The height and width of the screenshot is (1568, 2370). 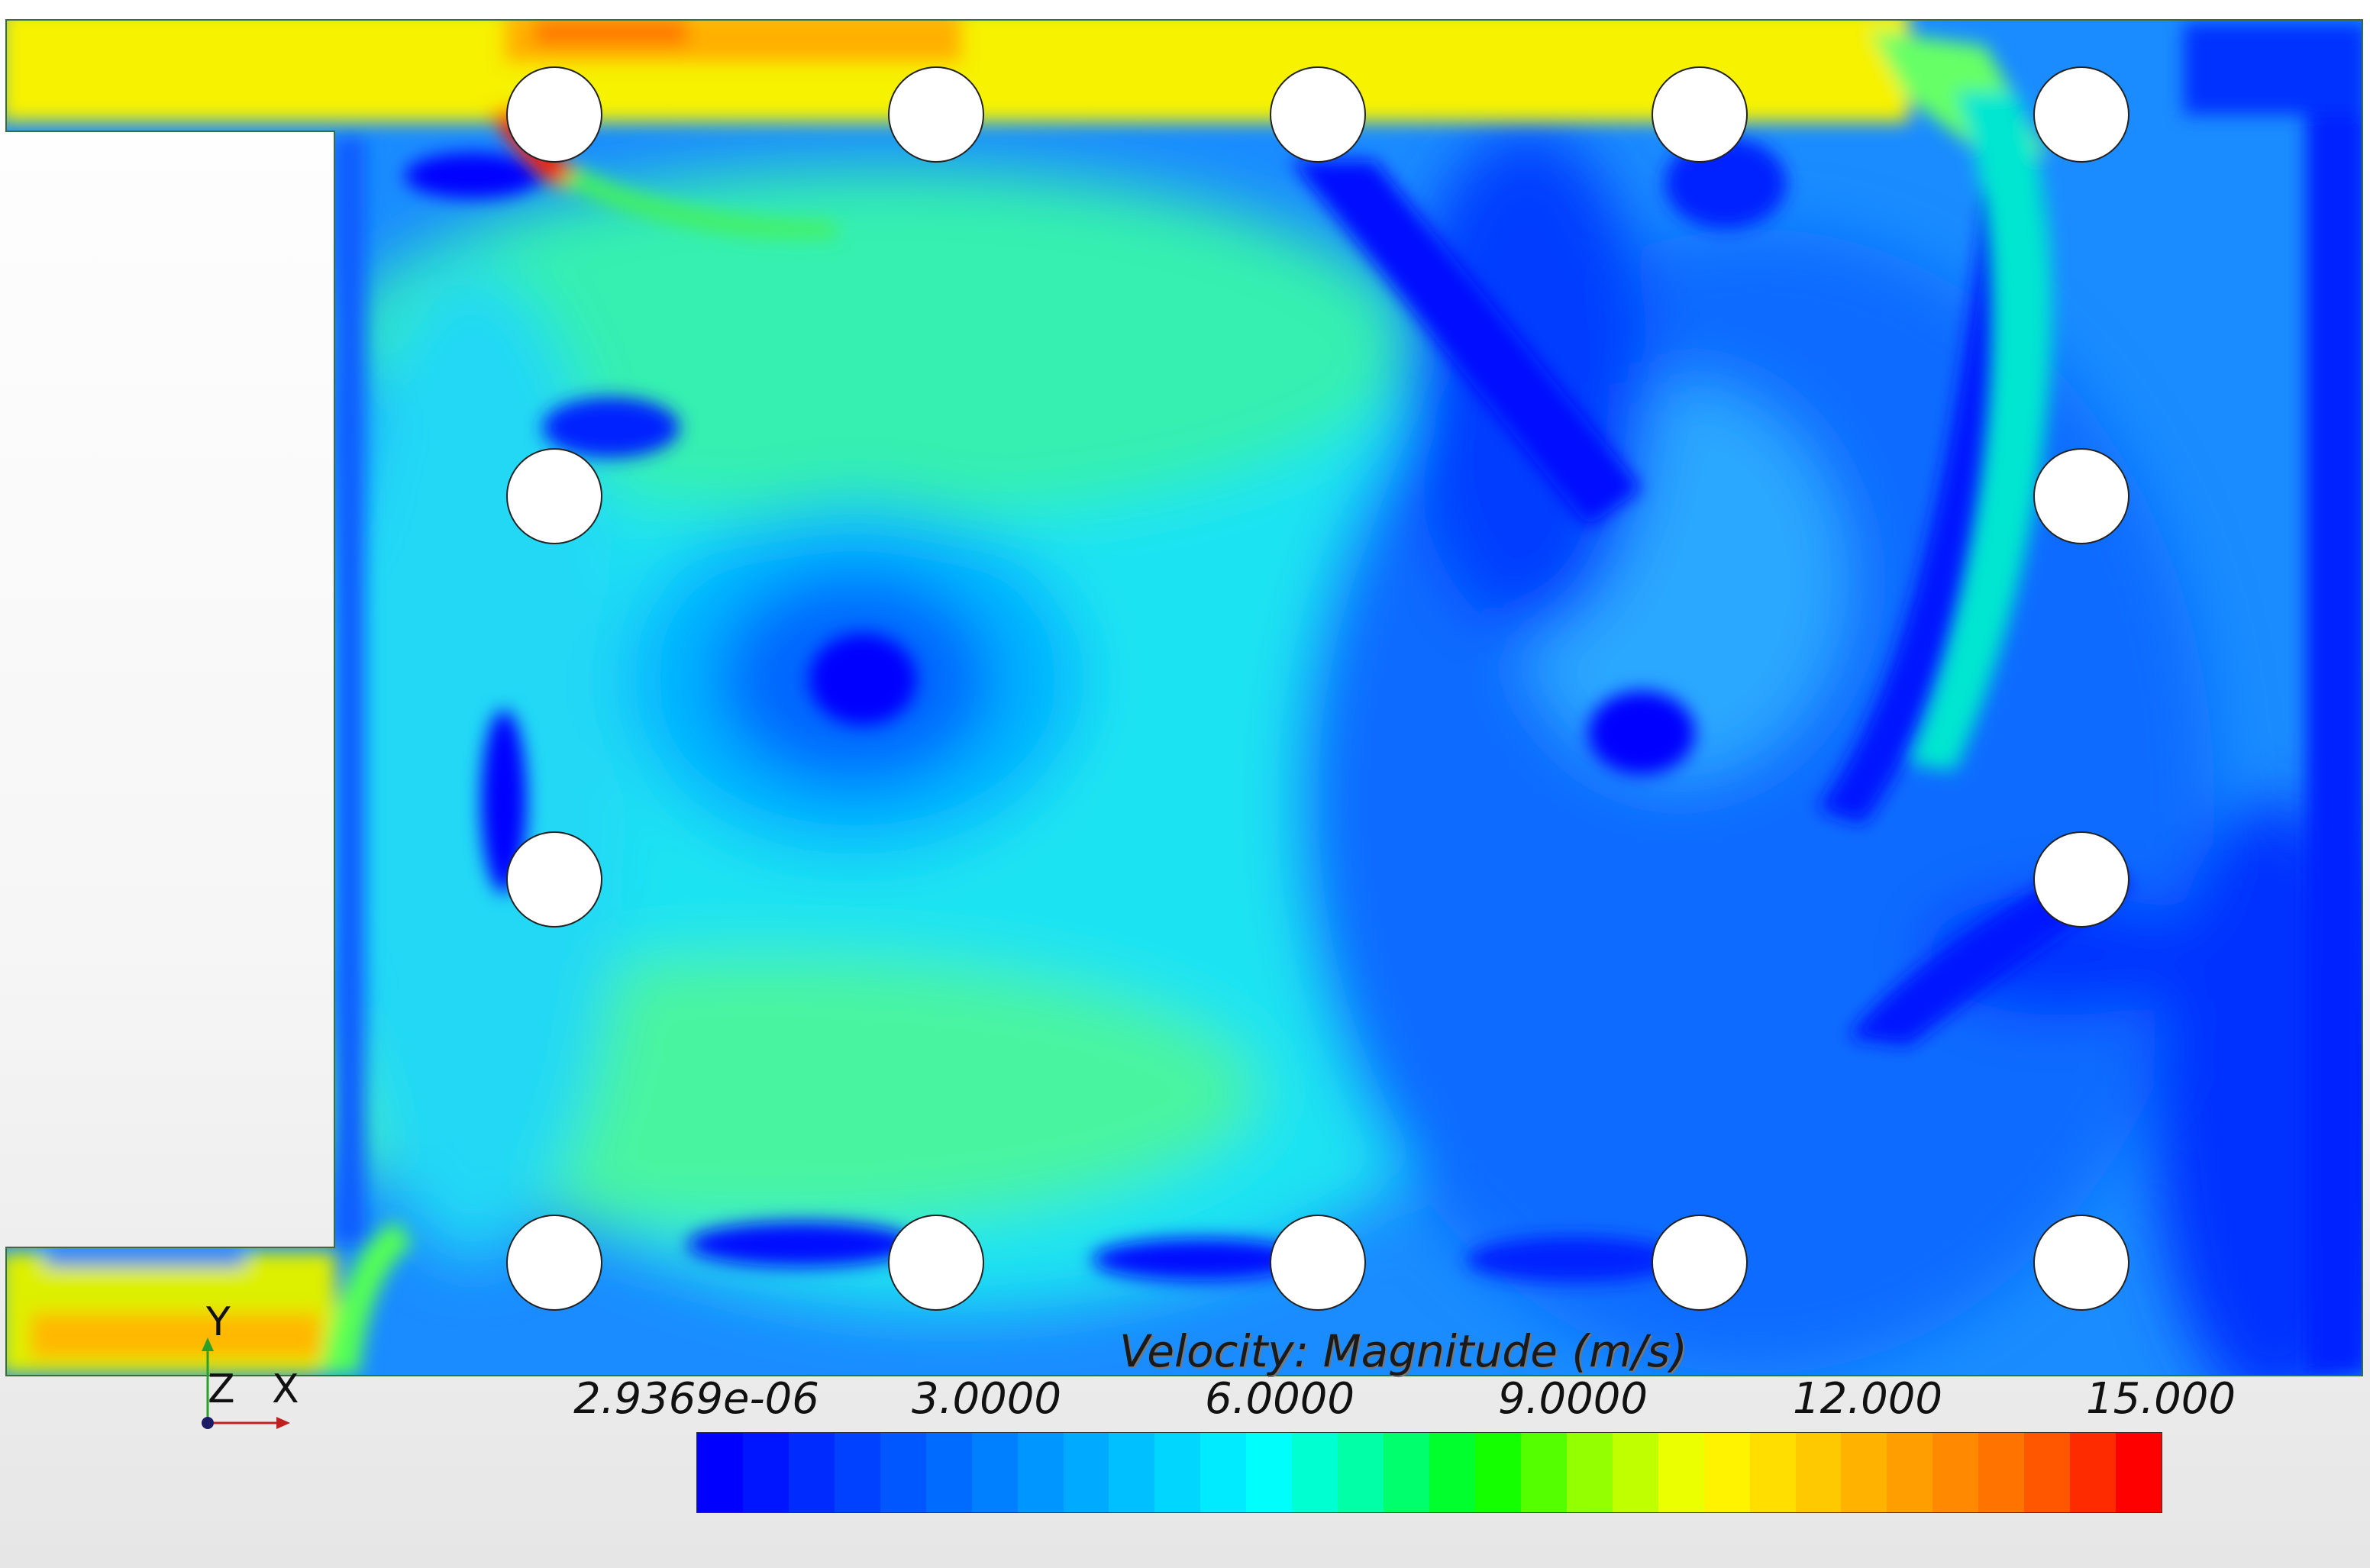 What do you see at coordinates (473, 175) in the screenshot?
I see `field-wake-top-left` at bounding box center [473, 175].